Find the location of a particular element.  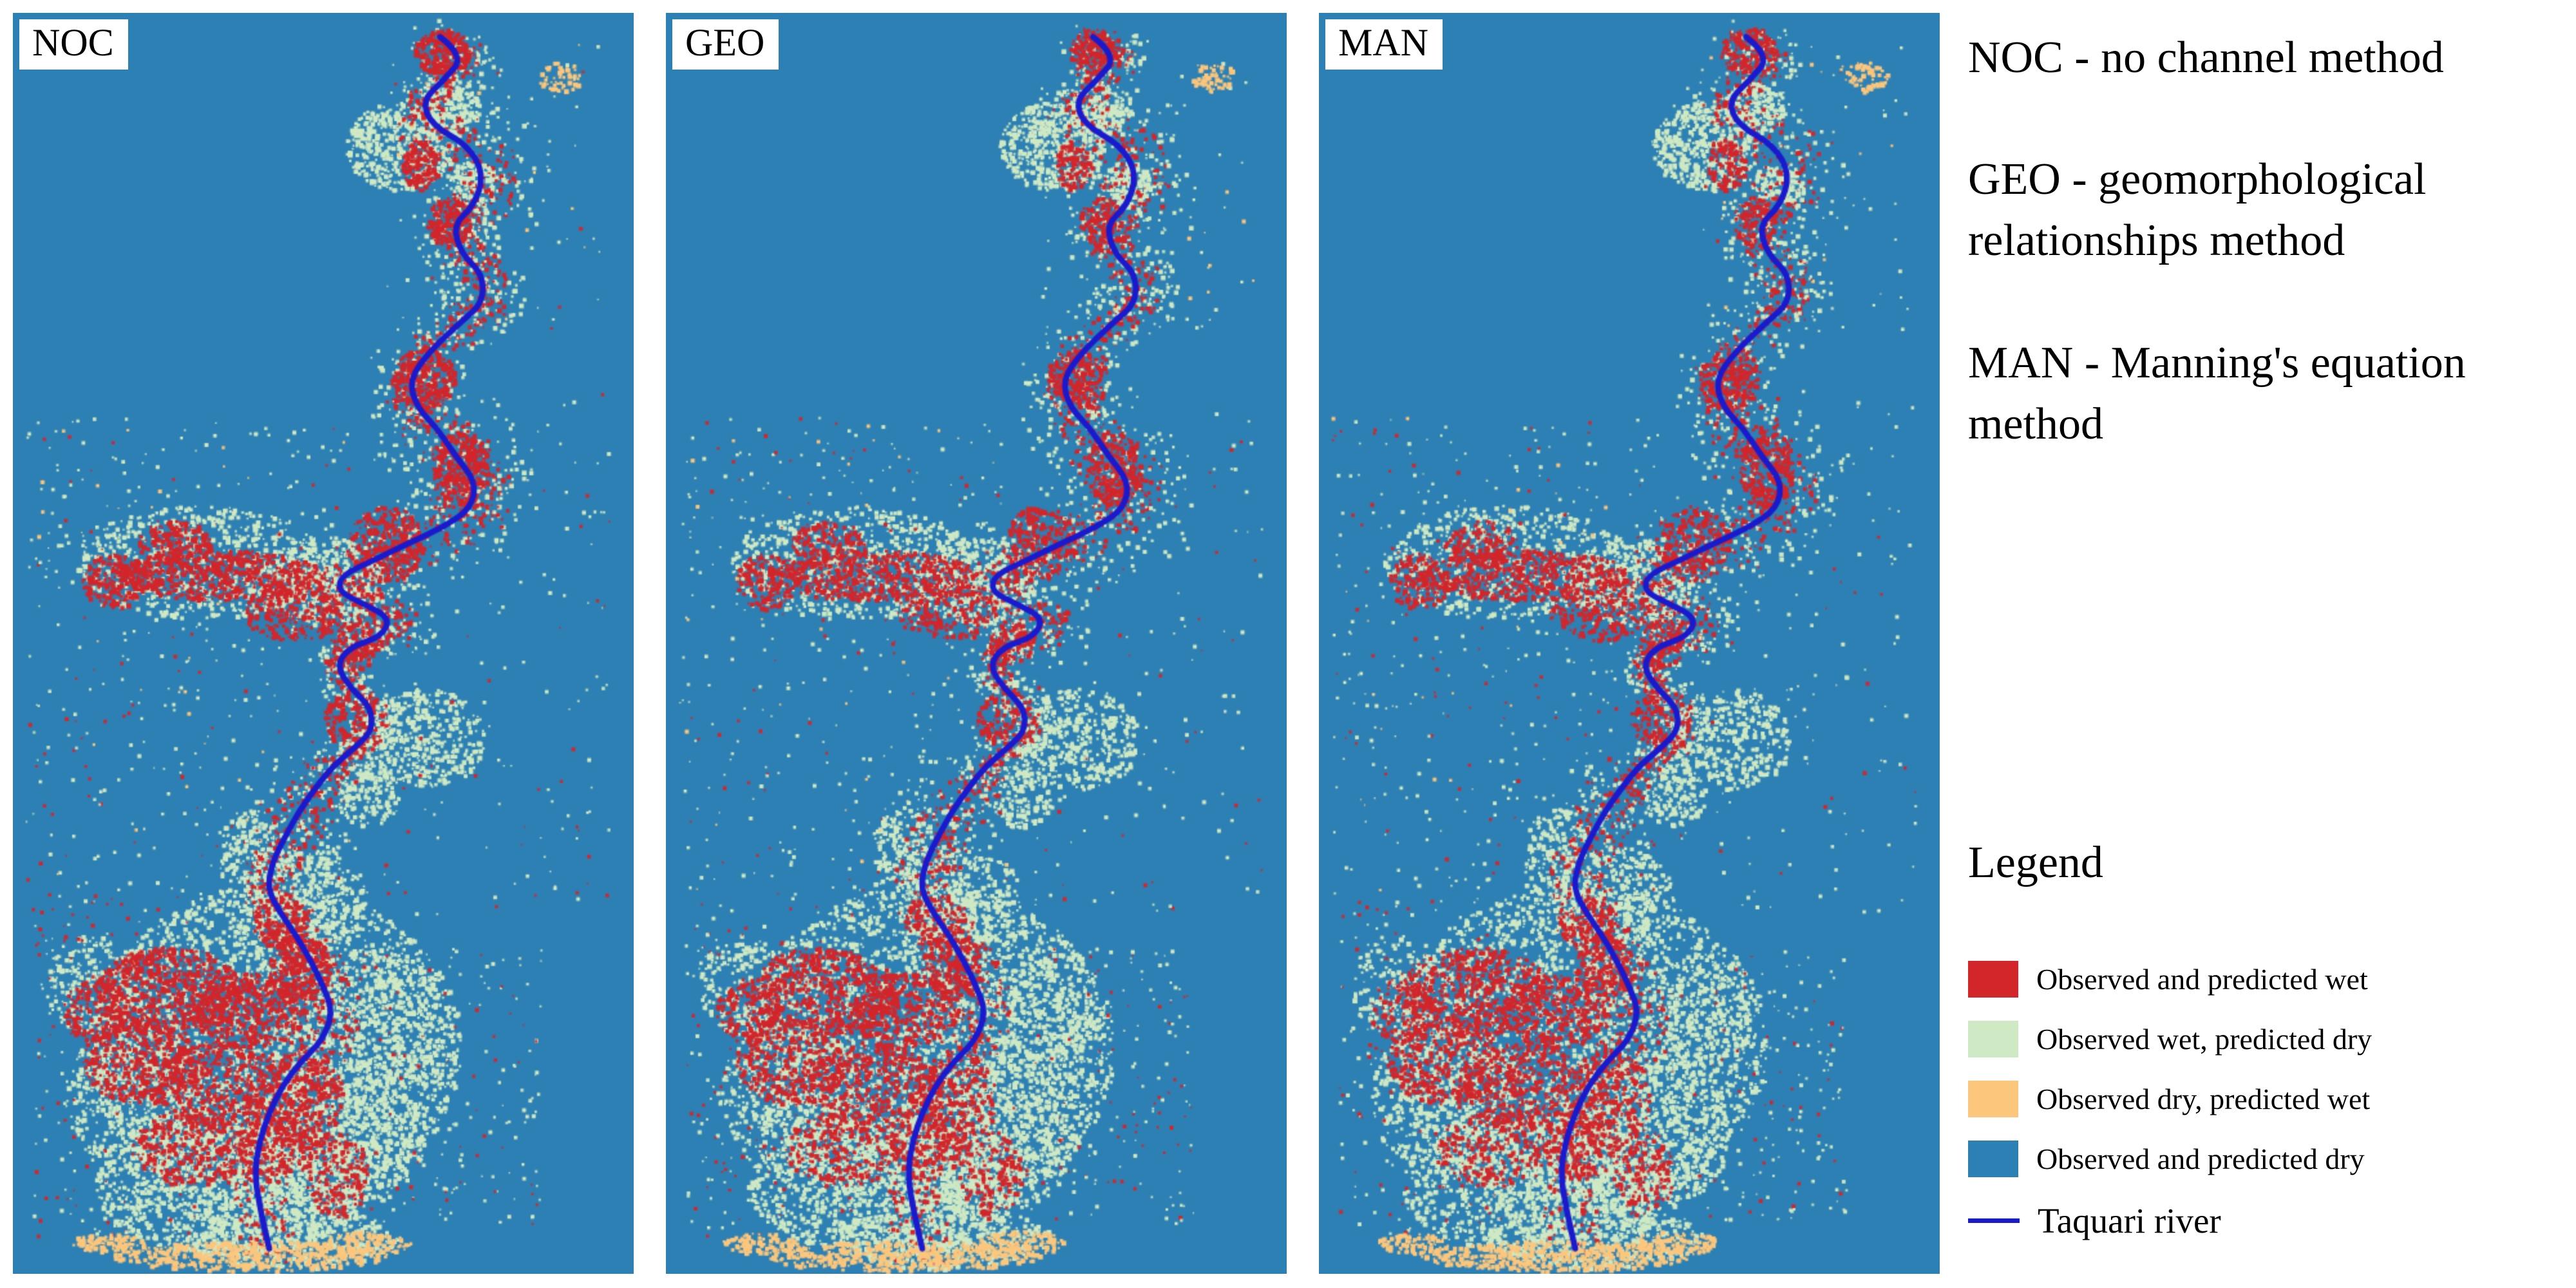

legend-label-observed-wet-predicted-dry: Observed wet, predicted dry is located at coordinates (2204, 1039).